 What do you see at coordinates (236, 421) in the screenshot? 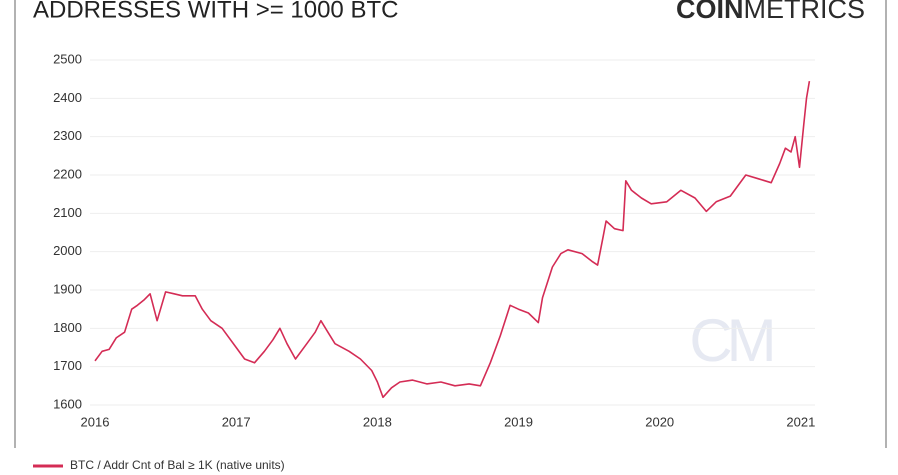
I see `x-tick-label: 2017` at bounding box center [236, 421].